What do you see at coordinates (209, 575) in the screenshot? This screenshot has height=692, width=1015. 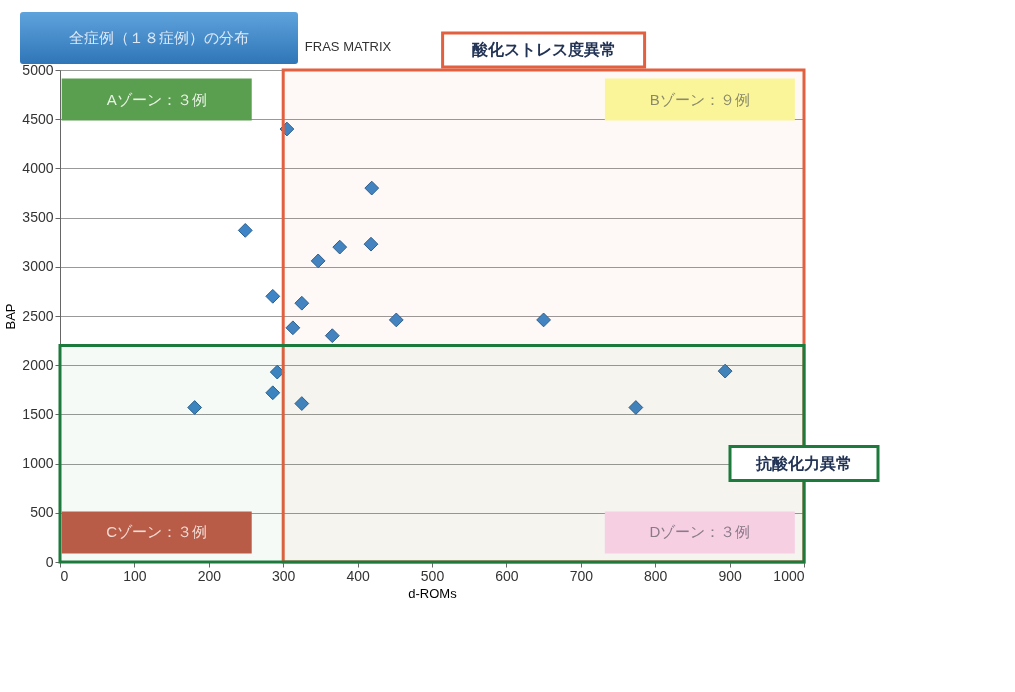 I see `x-tick-label: 200` at bounding box center [209, 575].